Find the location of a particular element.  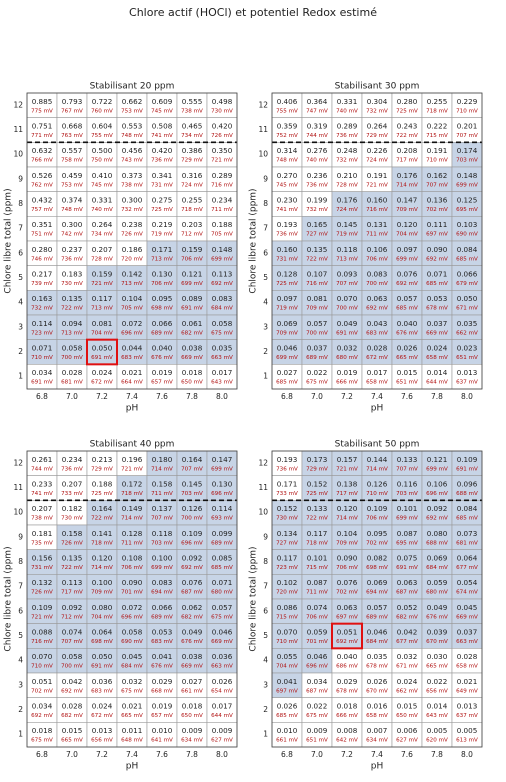

hocl-value: 0.270 is located at coordinates (287, 175).